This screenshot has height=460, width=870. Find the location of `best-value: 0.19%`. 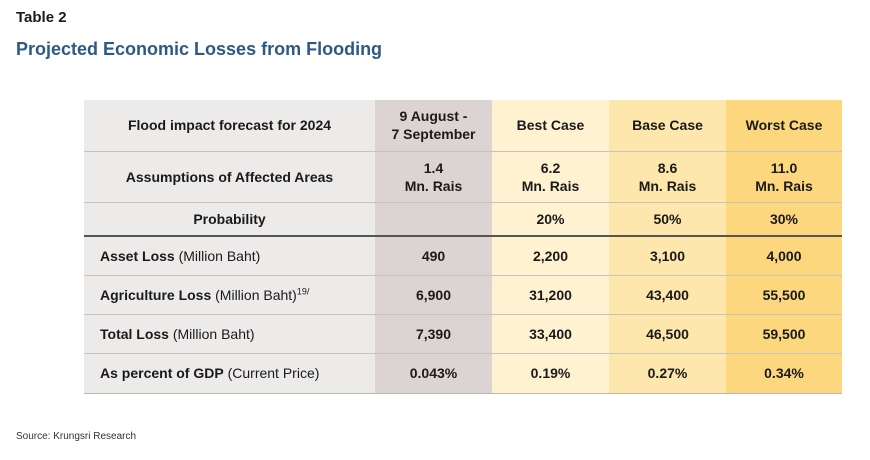

best-value: 0.19% is located at coordinates (550, 373).